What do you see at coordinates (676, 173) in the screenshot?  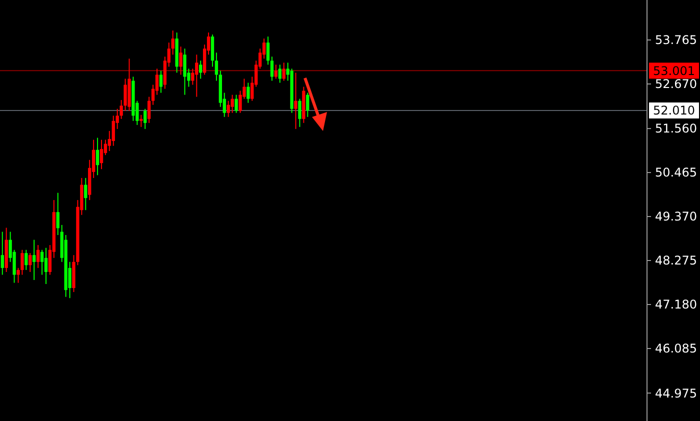 I see `y-tick-label: 50.465` at bounding box center [676, 173].